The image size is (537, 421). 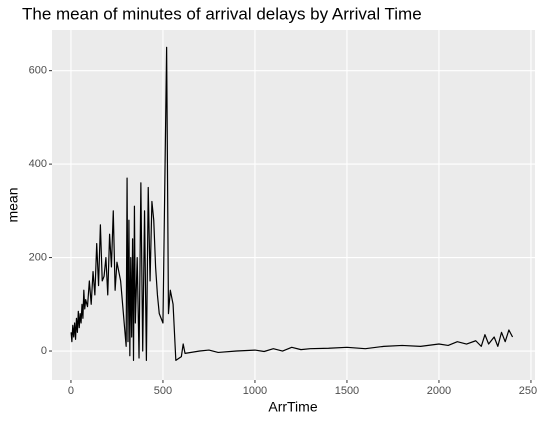 I want to click on x-tick-label: 0, so click(x=71, y=391).